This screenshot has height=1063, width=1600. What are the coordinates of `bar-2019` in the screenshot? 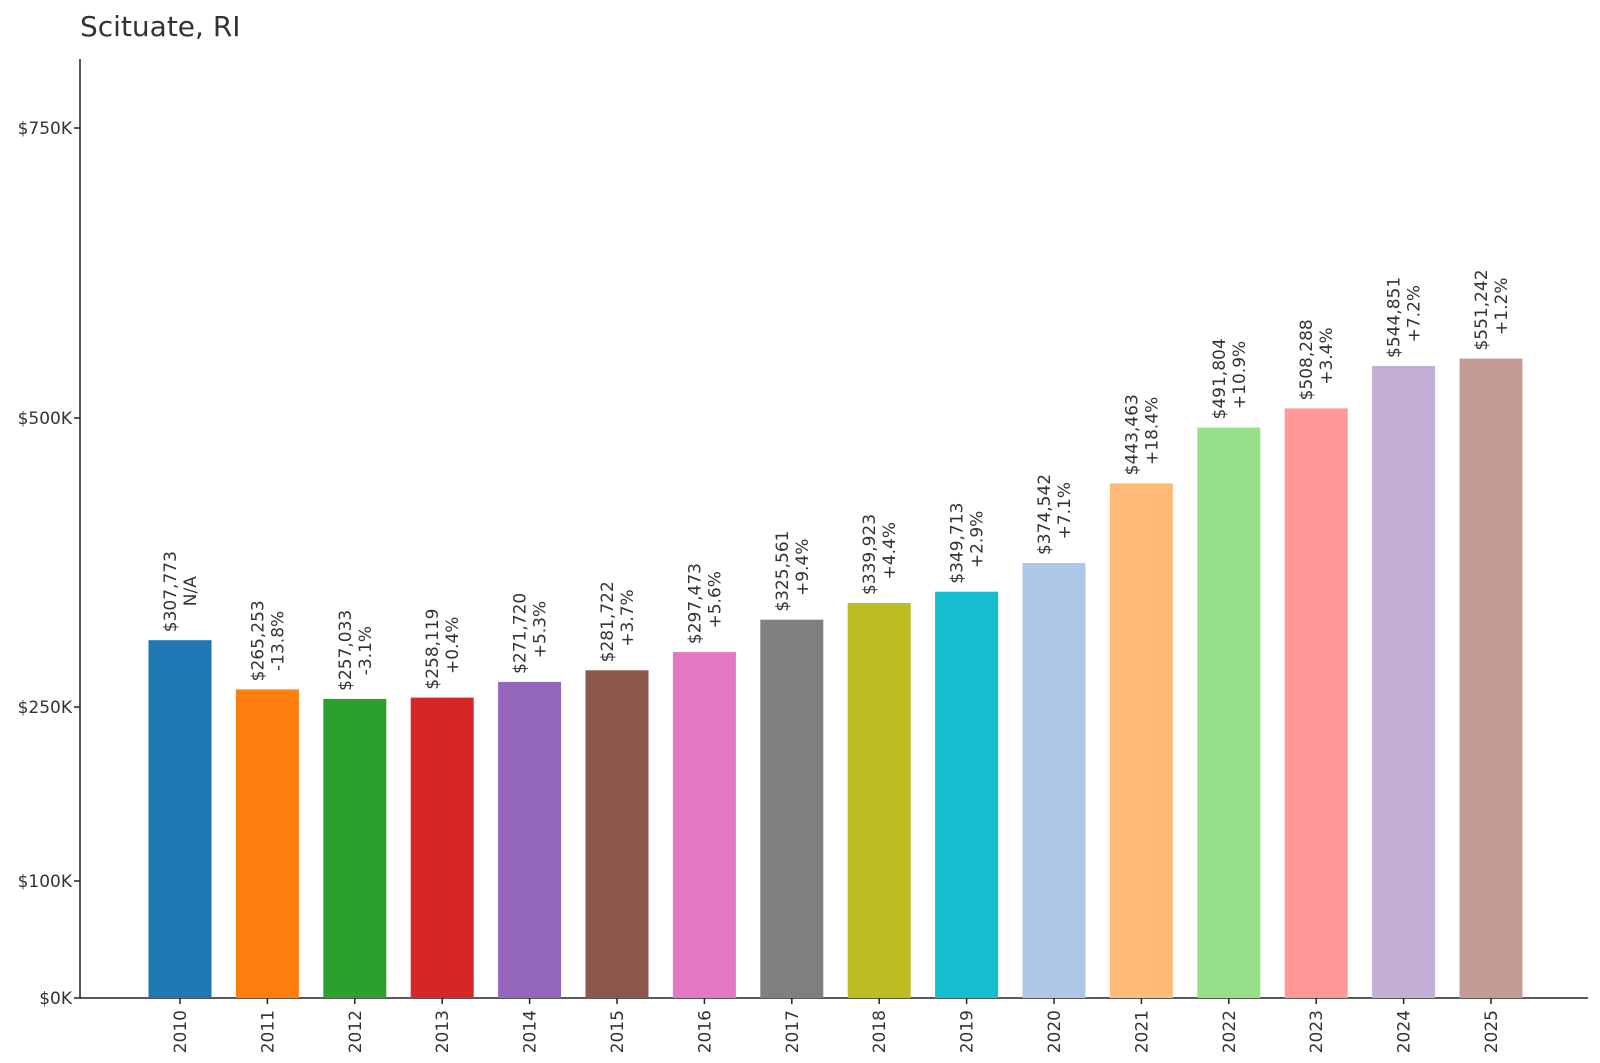 It's located at (967, 794).